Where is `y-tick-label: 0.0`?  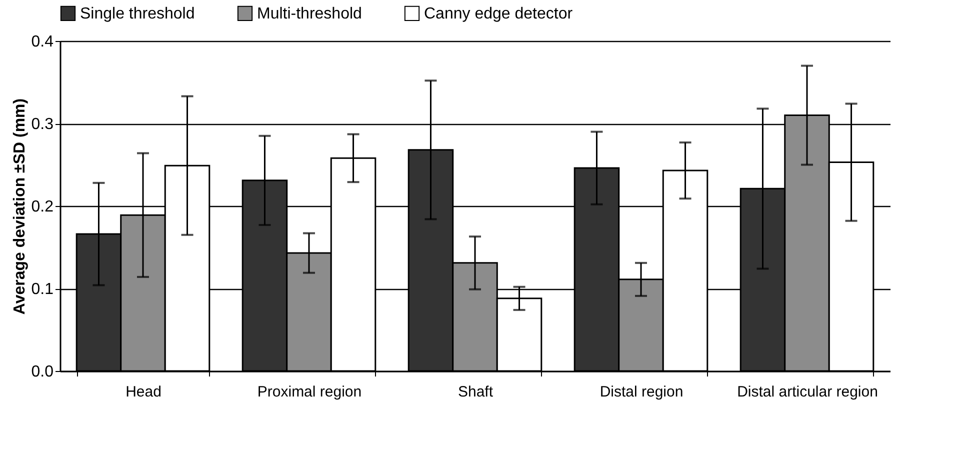 y-tick-label: 0.0 is located at coordinates (42, 372).